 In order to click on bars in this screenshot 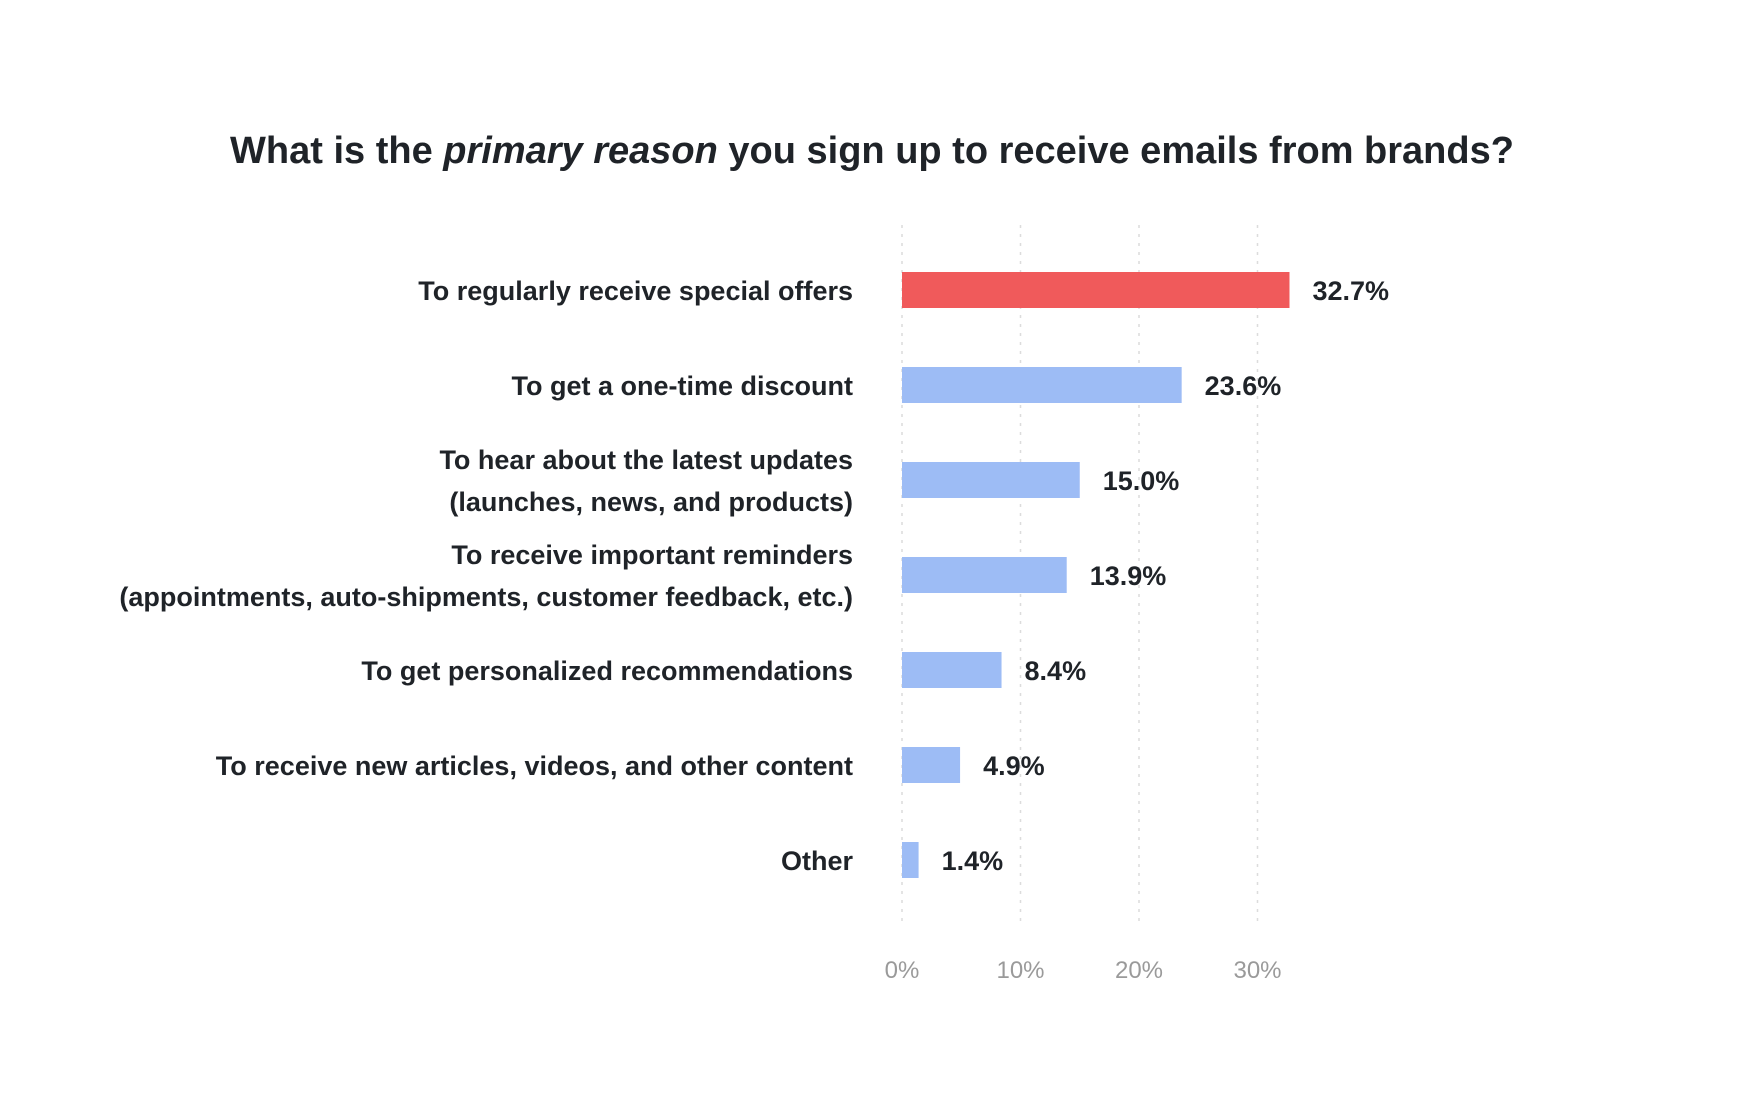, I will do `click(1096, 575)`.